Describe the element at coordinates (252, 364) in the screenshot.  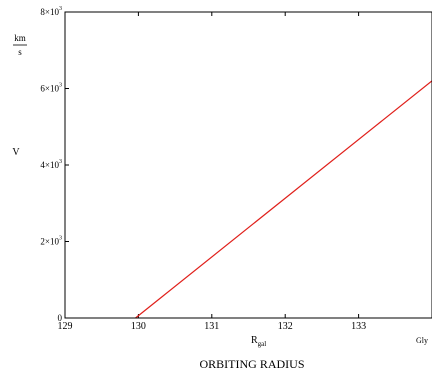
I see `x-axis-title: ORBITING RADIUS` at that location.